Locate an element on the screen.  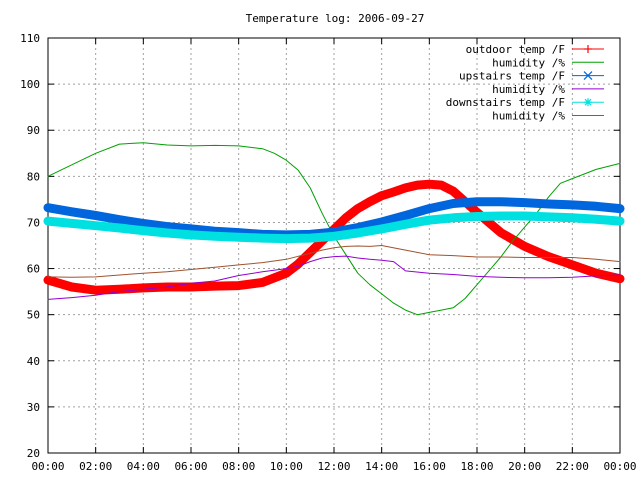
legend-entry: downstairs temp /F is located at coordinates (525, 102).